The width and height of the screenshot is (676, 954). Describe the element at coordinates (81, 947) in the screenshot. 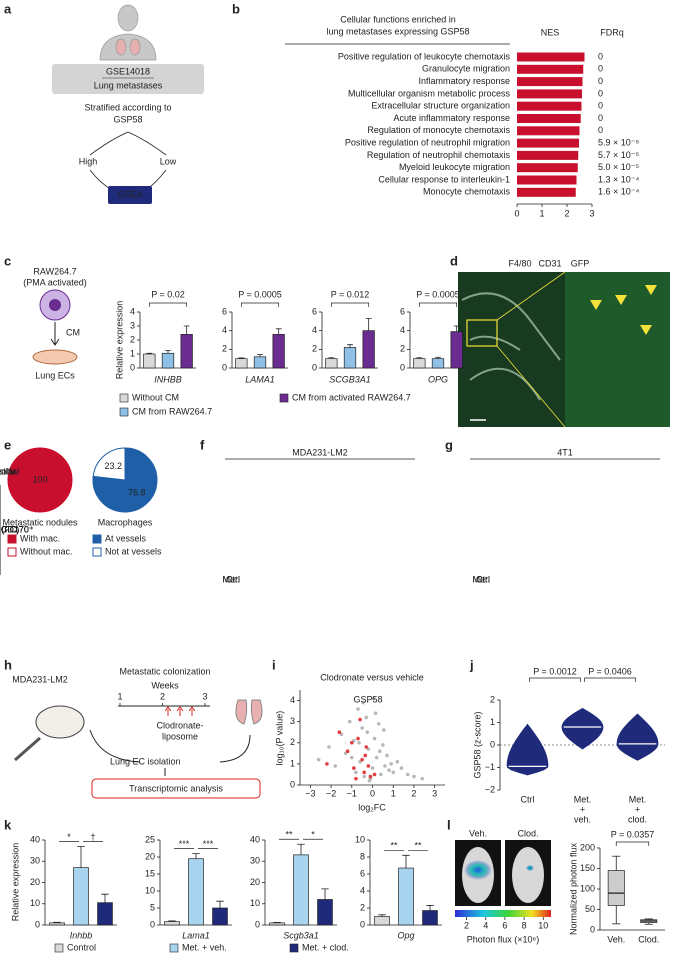

I see `legend-label: Control` at that location.